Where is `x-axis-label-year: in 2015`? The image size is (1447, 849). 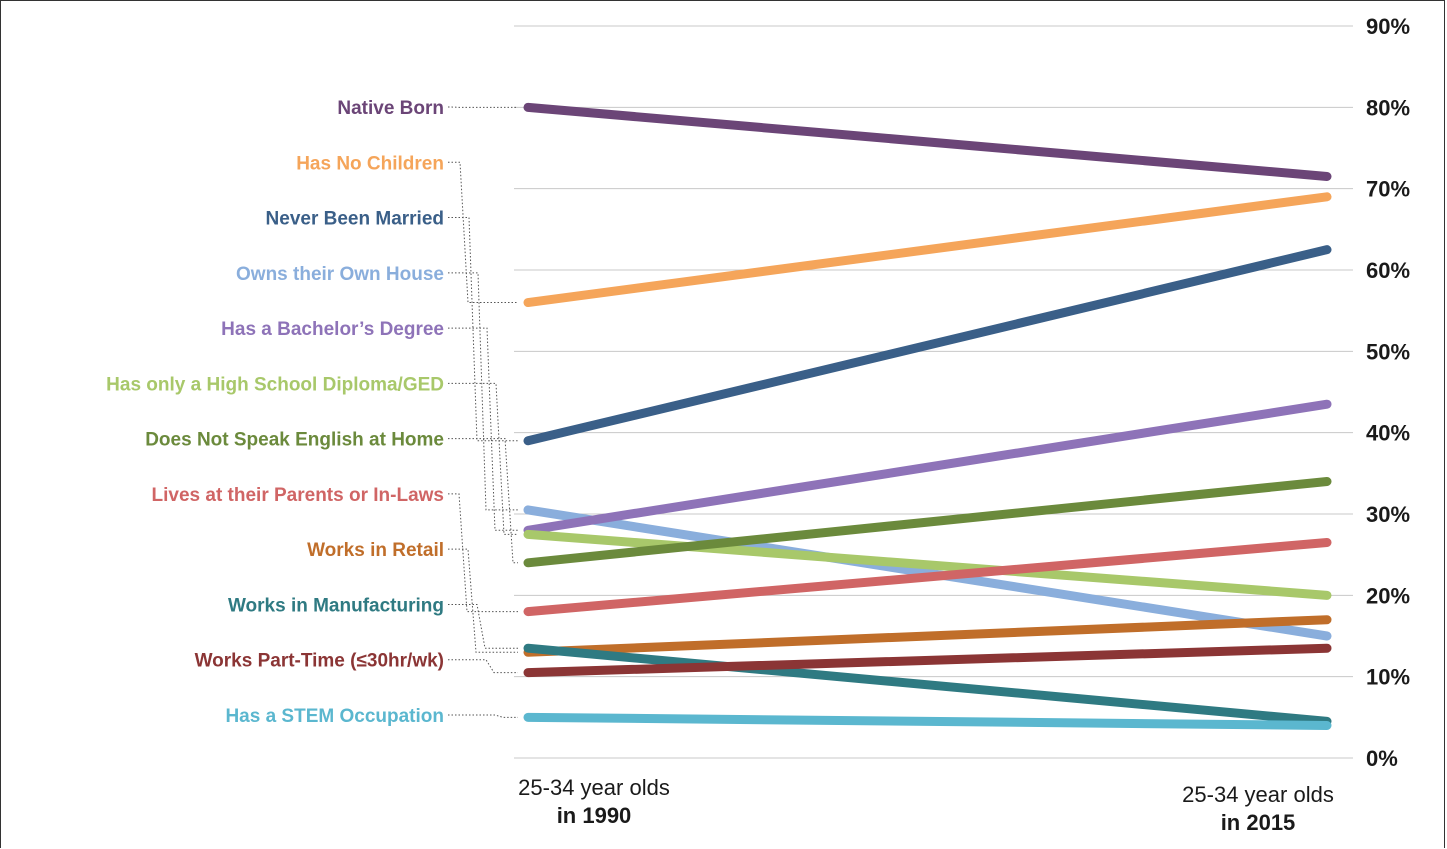
x-axis-label-year: in 2015 is located at coordinates (1258, 822).